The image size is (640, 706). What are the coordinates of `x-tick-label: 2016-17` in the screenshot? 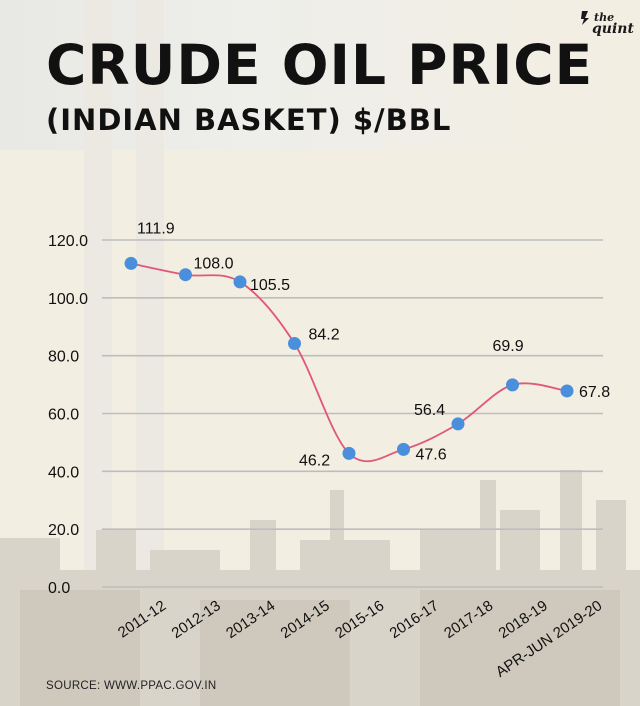 It's located at (414, 619).